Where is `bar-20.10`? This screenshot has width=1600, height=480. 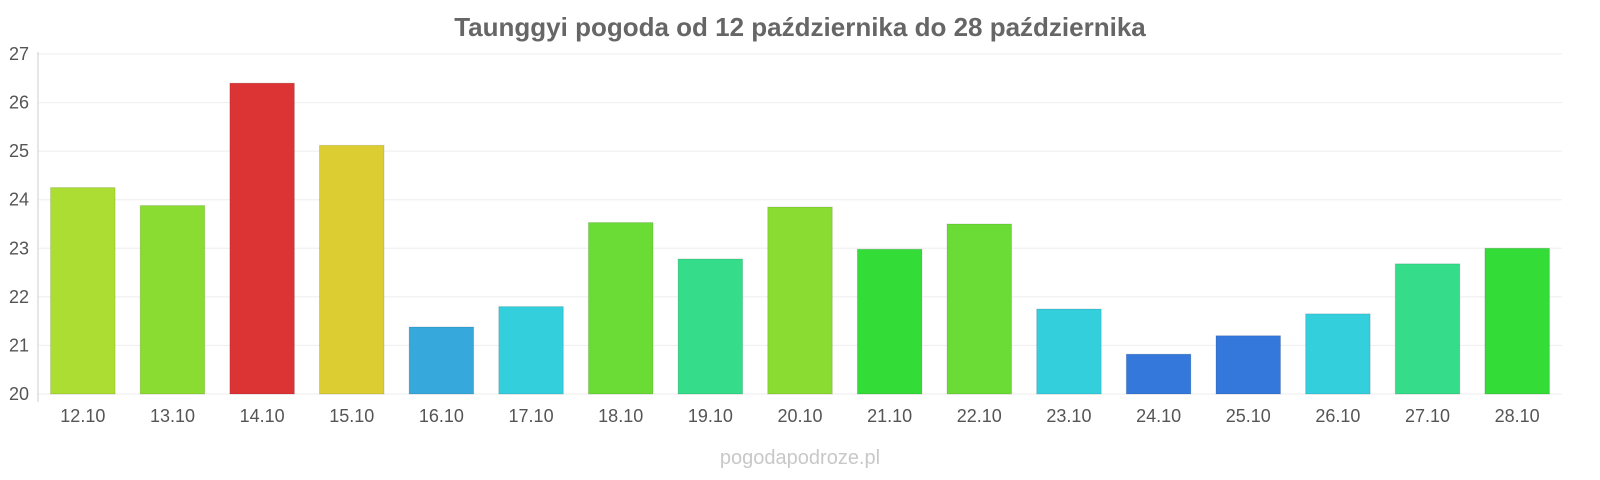 bar-20.10 is located at coordinates (800, 300).